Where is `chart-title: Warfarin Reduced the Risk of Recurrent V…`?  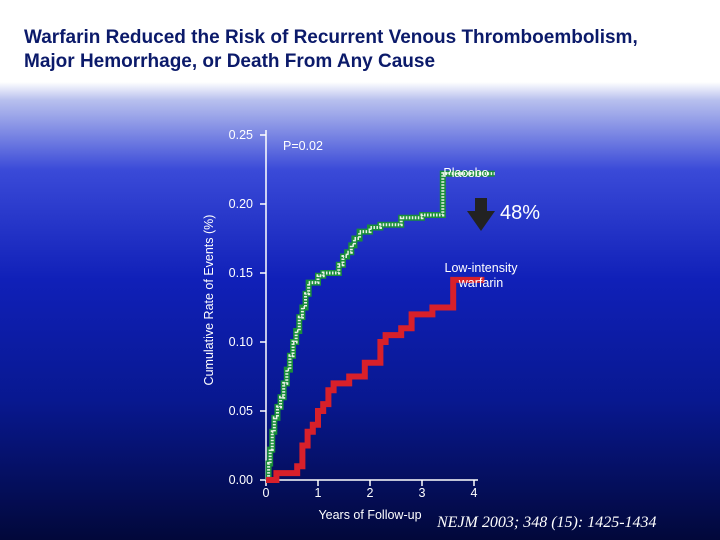 chart-title: Warfarin Reduced the Risk of Recurrent V… is located at coordinates (364, 50).